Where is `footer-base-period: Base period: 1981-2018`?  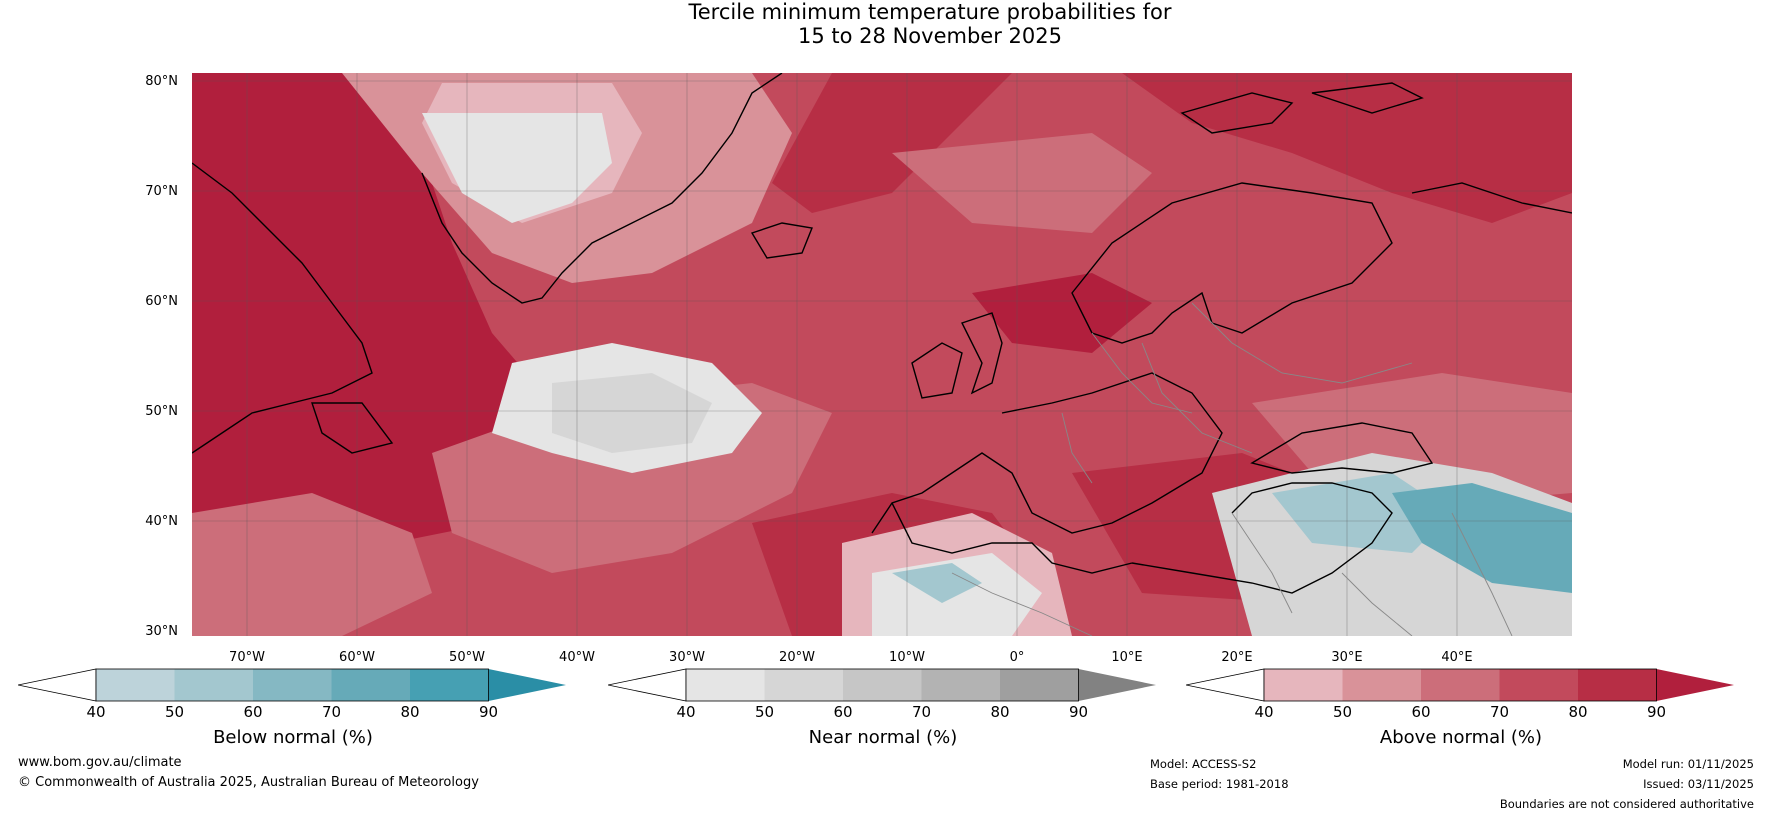 footer-base-period: Base period: 1981-2018 is located at coordinates (1219, 784).